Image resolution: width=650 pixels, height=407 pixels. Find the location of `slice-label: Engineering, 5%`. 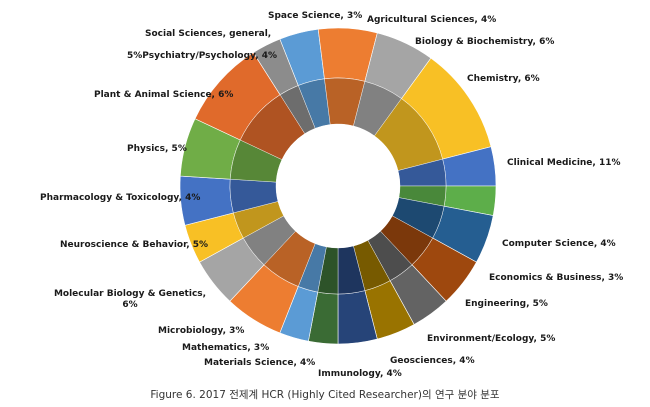

slice-label: Engineering, 5% is located at coordinates (506, 304).